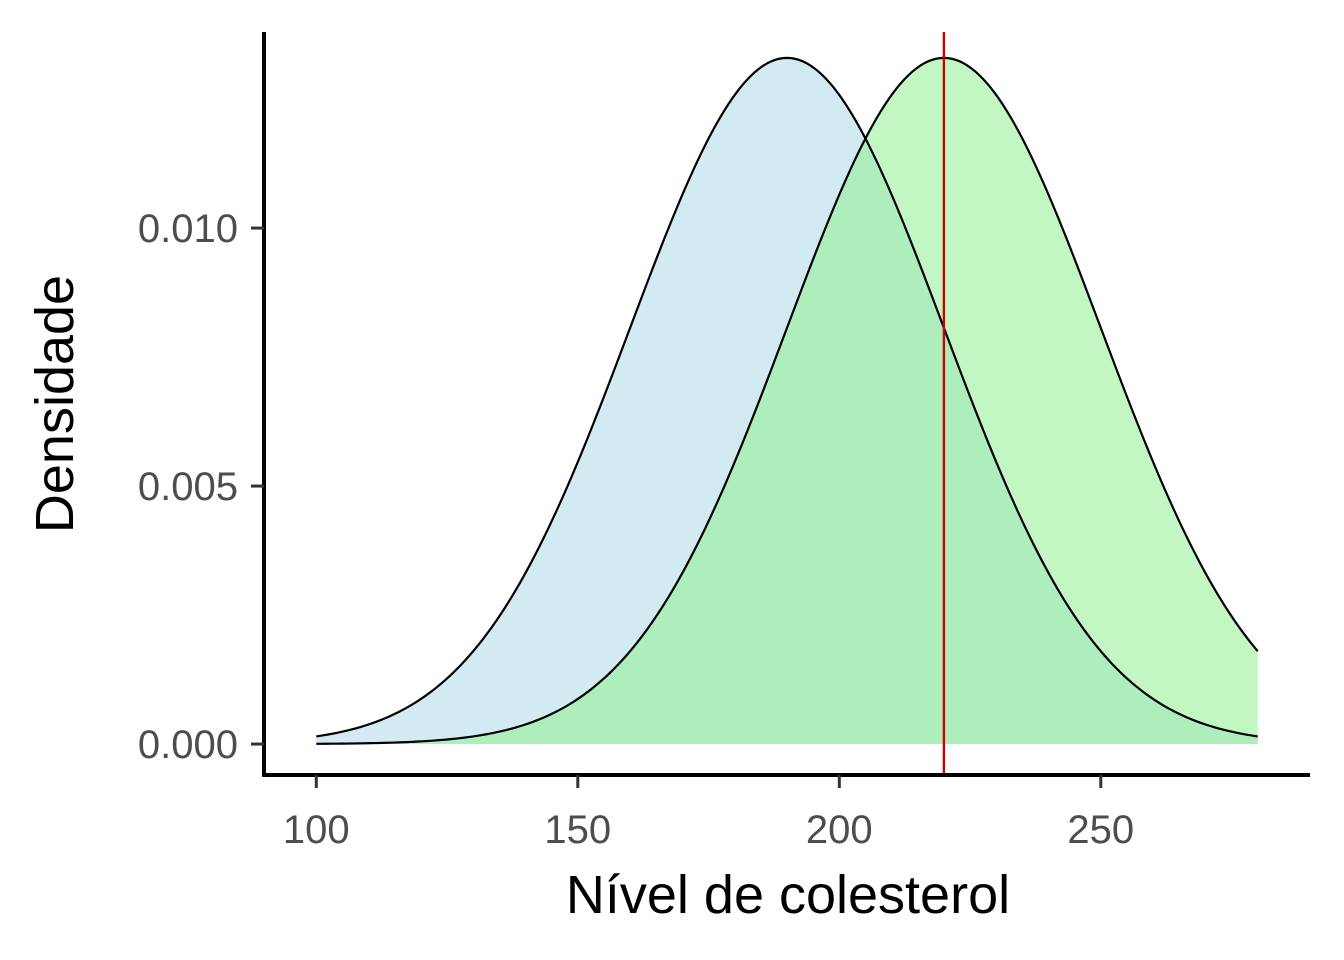  What do you see at coordinates (839, 830) in the screenshot?
I see `x-tick-label-200: 200` at bounding box center [839, 830].